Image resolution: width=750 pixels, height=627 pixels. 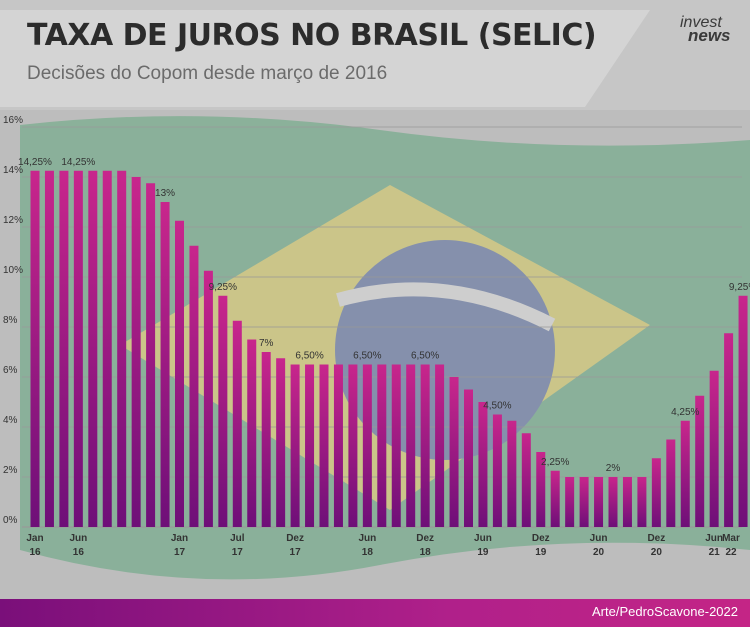 What do you see at coordinates (13, 120) in the screenshot?
I see `y-tick-label: 16%` at bounding box center [13, 120].